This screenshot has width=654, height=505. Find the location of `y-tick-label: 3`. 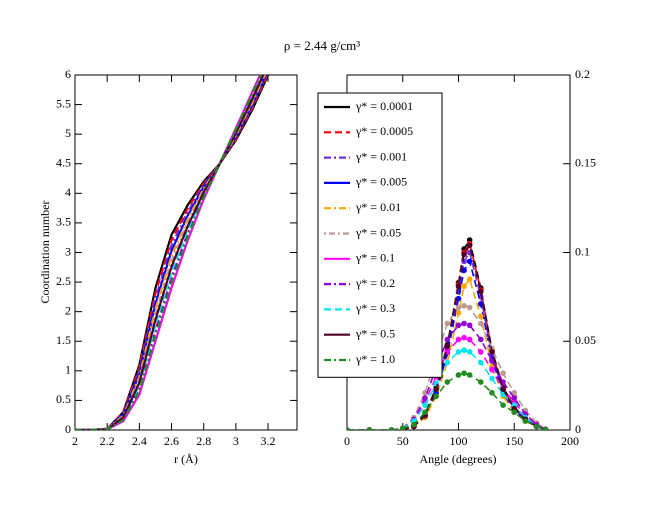

y-tick-label: 3 is located at coordinates (68, 251).